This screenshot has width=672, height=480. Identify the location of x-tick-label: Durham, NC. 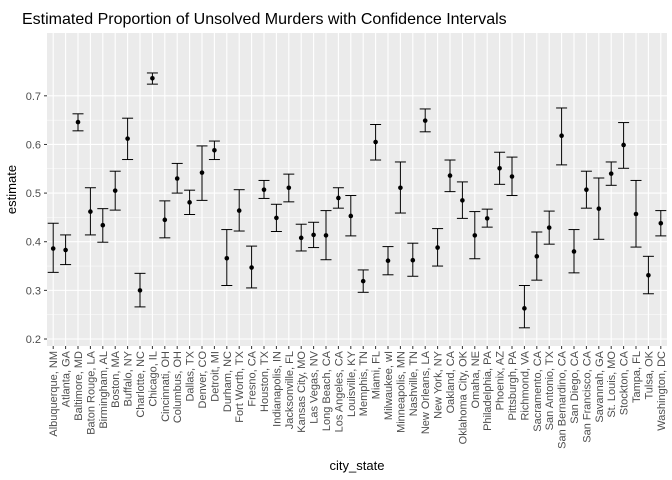
(228, 381).